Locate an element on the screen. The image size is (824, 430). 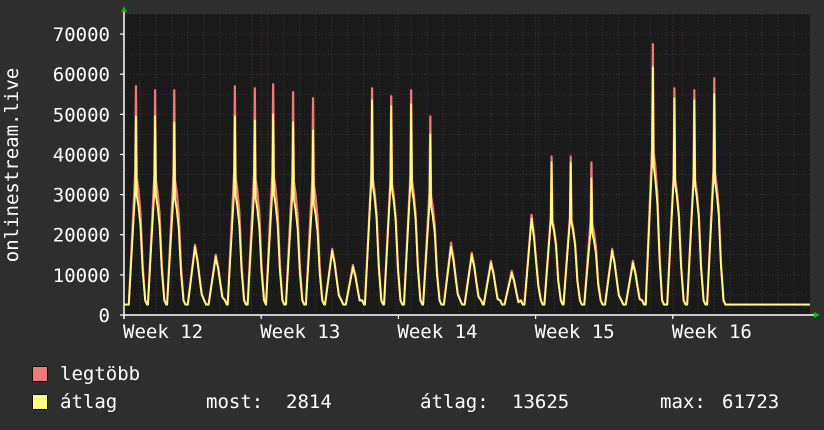
stat-avg-value: 13625 is located at coordinates (541, 402).